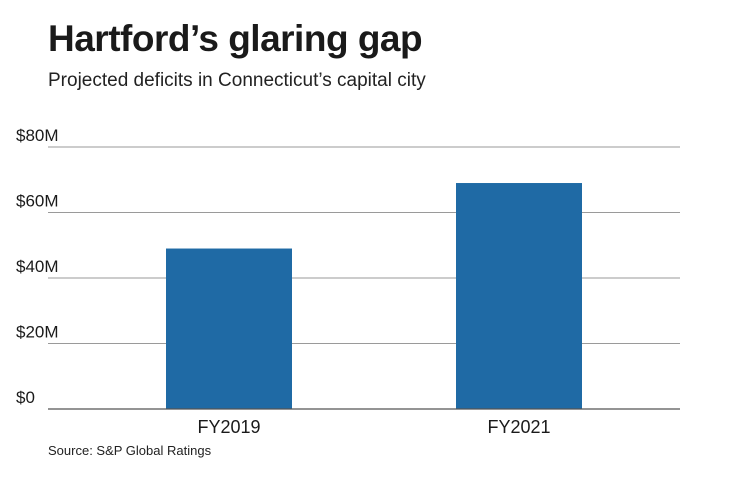  I want to click on bar-fy2019, so click(229, 328).